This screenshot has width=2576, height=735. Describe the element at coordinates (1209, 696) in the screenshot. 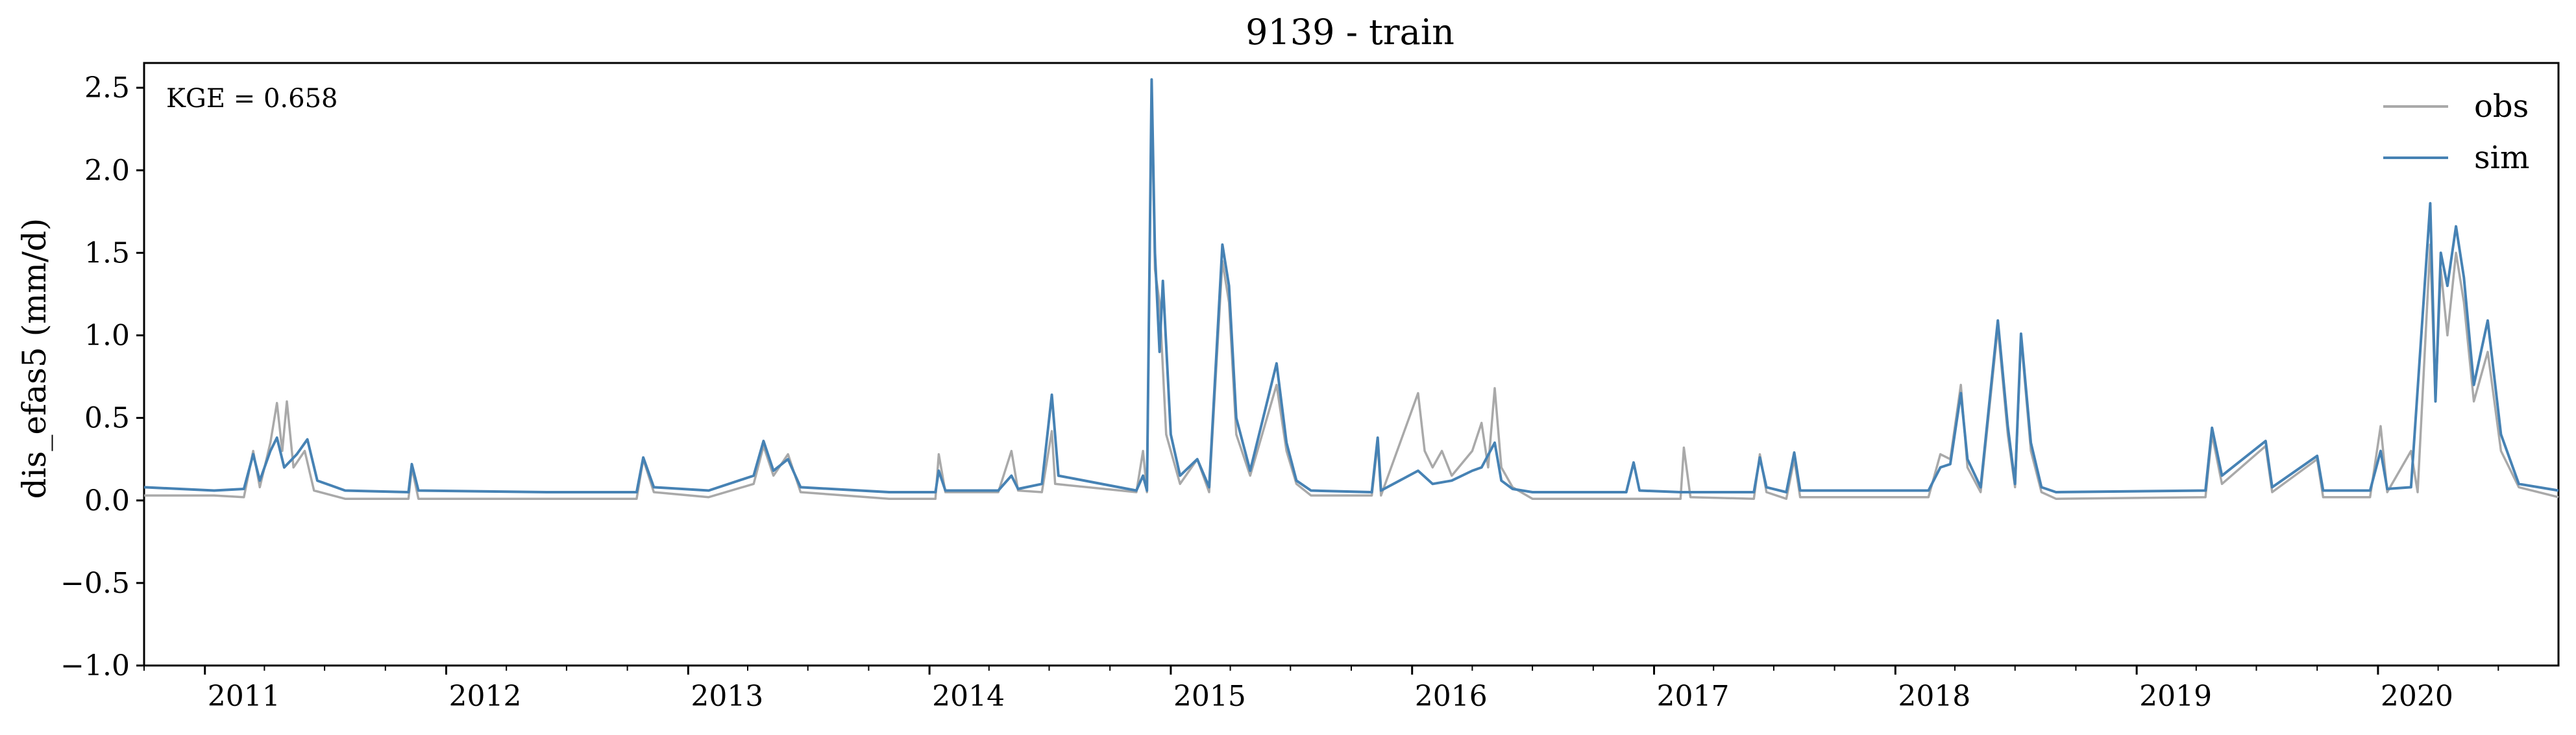

I see `x-tick-label: 2015` at that location.